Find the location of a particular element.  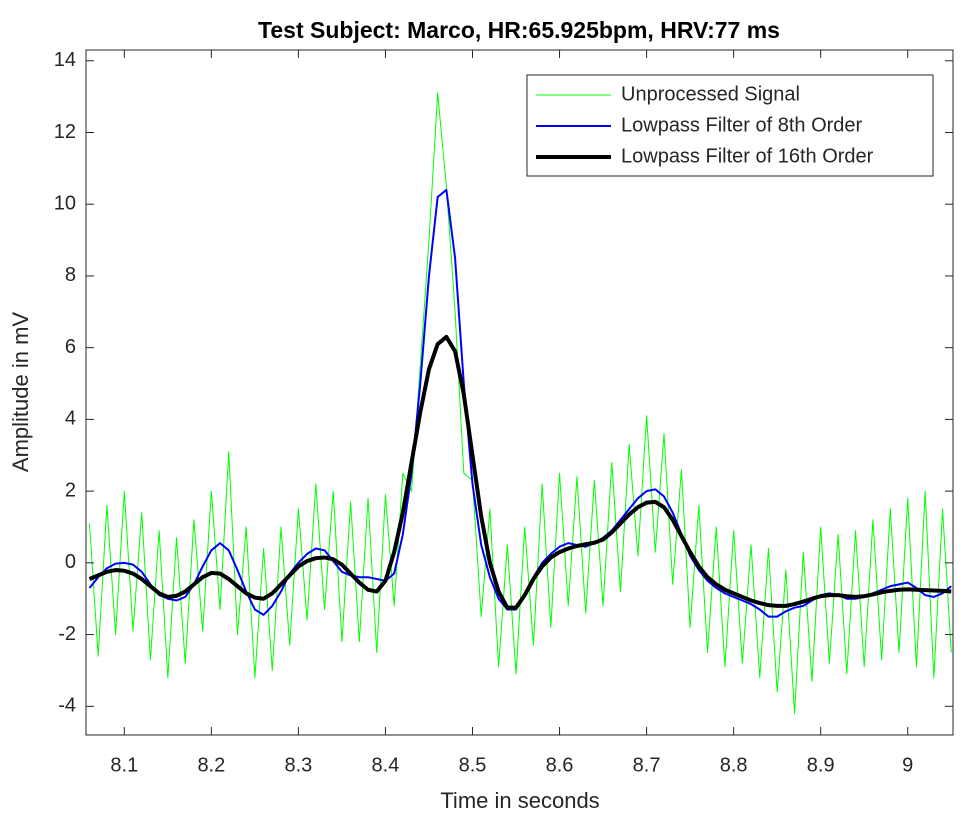

x-tick-label: 8.4 is located at coordinates (386, 765).